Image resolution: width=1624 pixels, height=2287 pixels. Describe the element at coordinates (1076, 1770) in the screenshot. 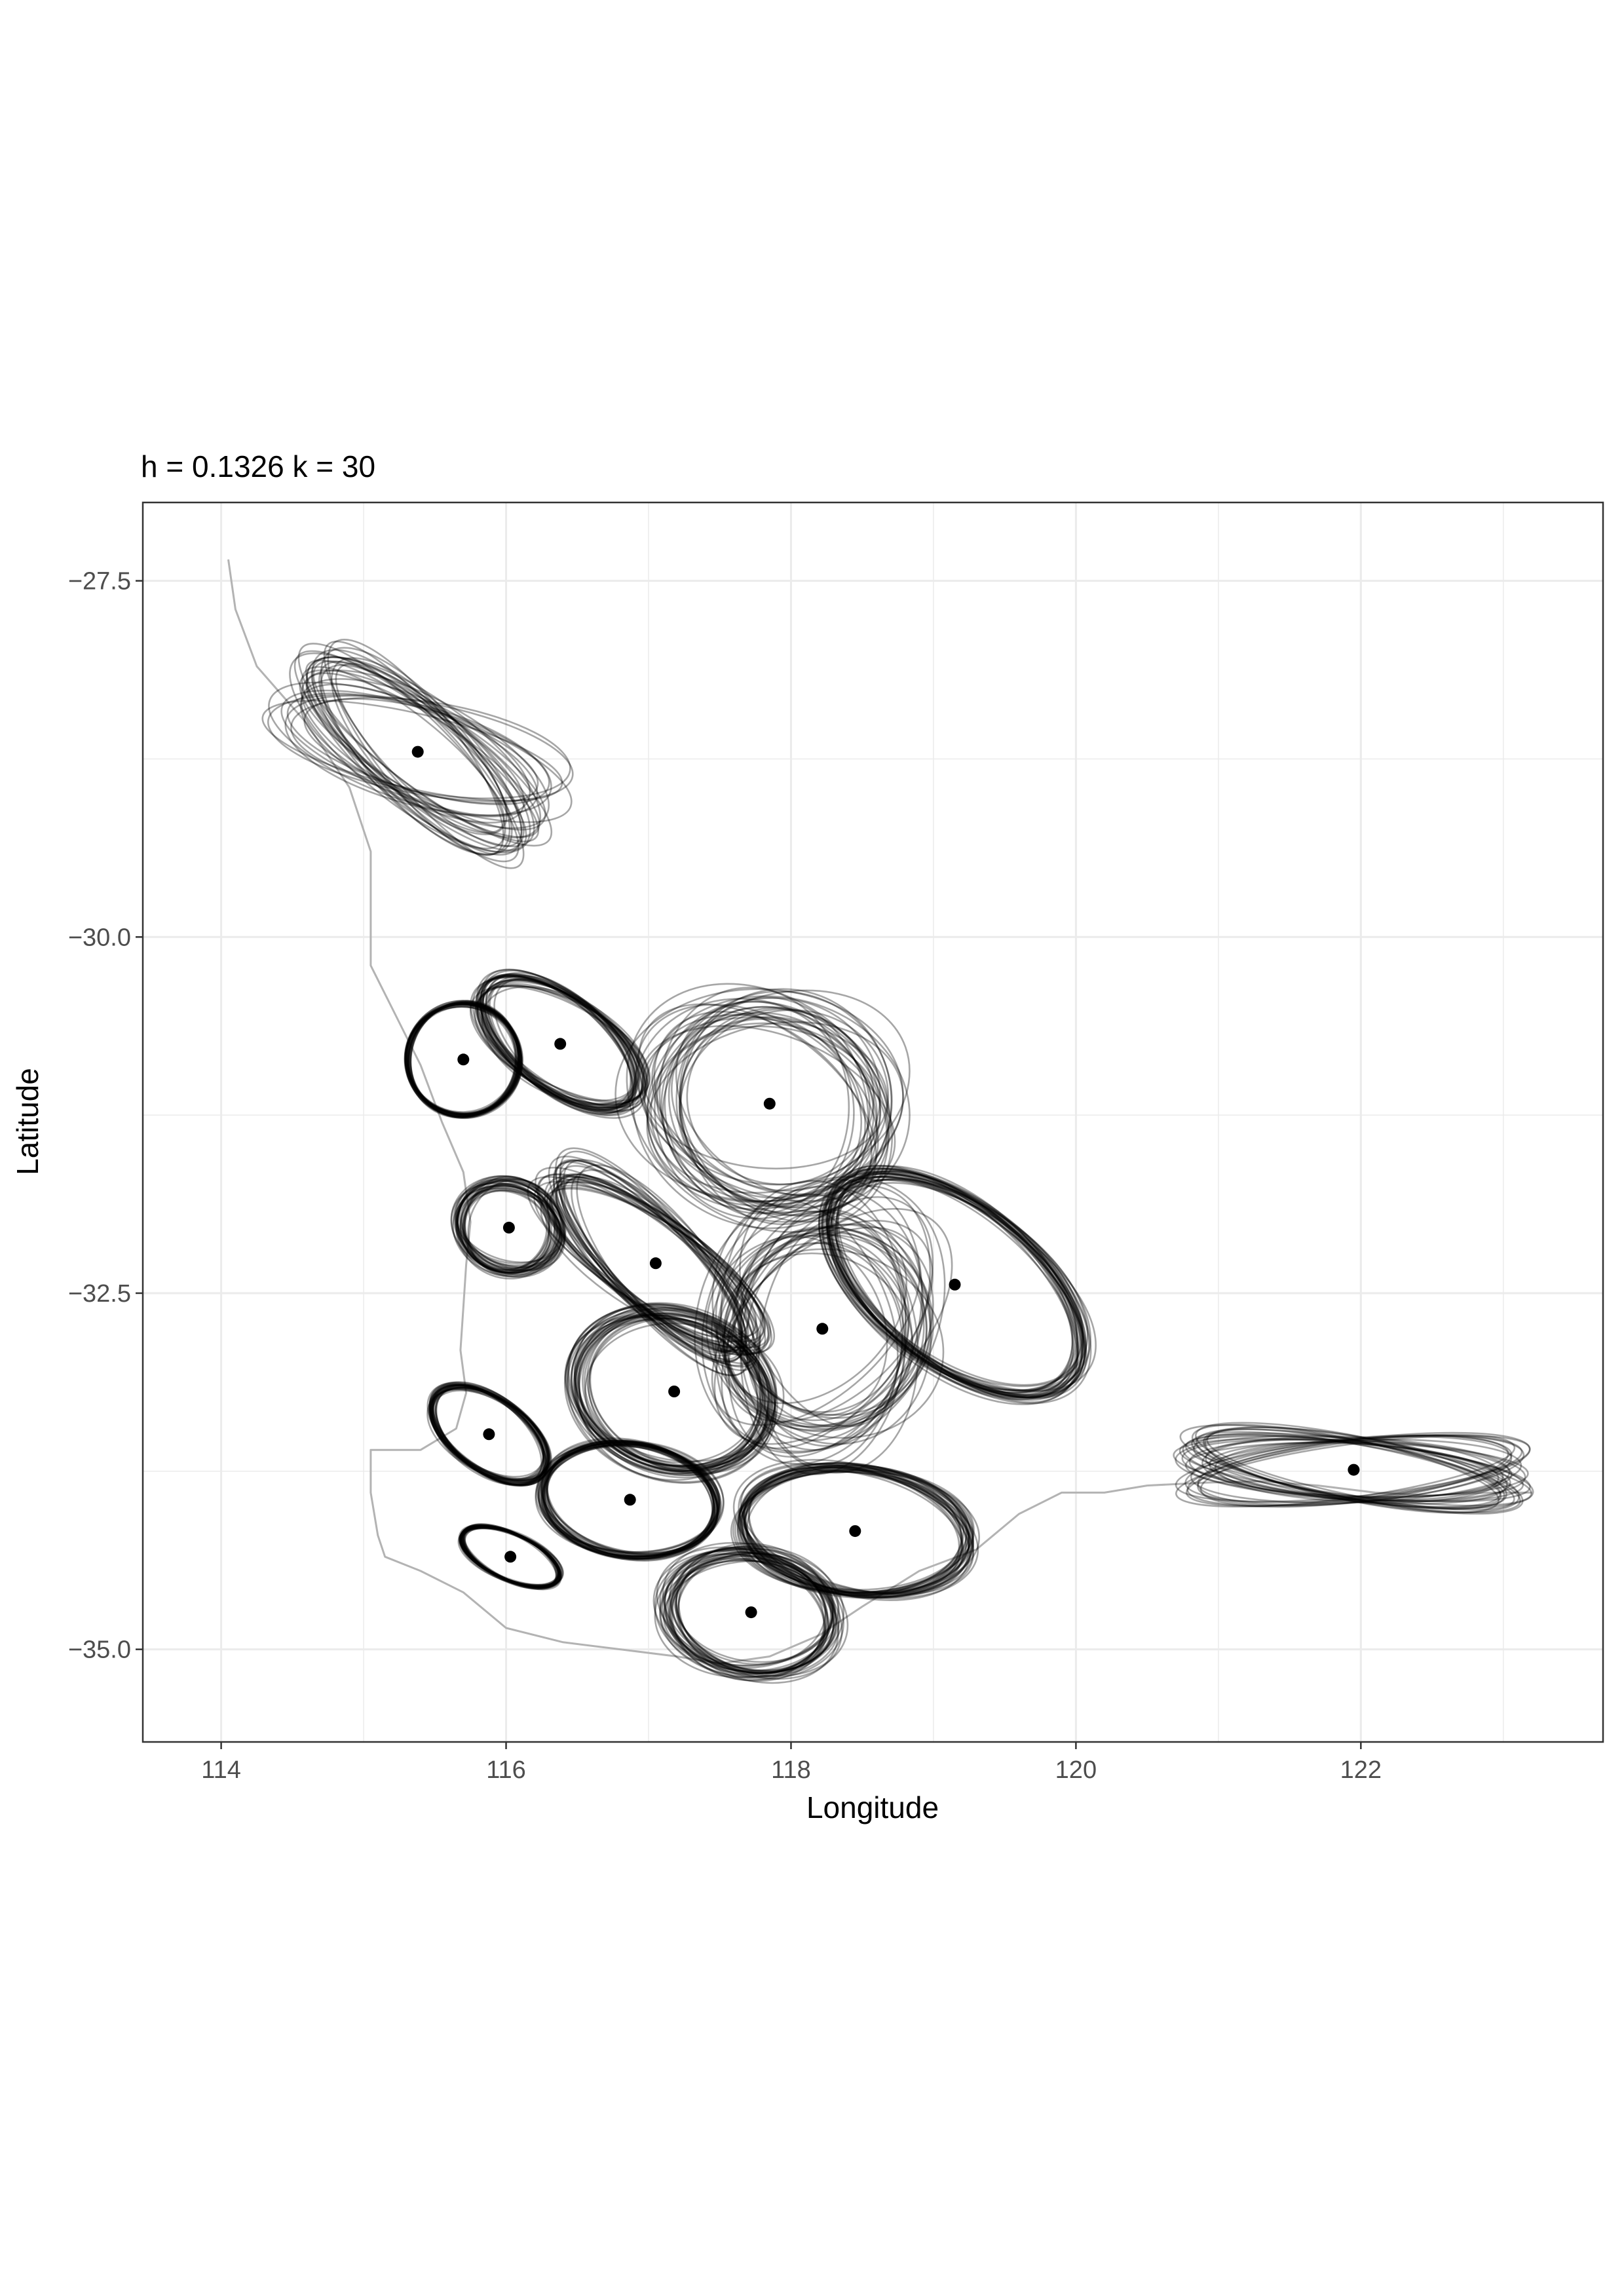

I see `x-tick-label: 120` at that location.